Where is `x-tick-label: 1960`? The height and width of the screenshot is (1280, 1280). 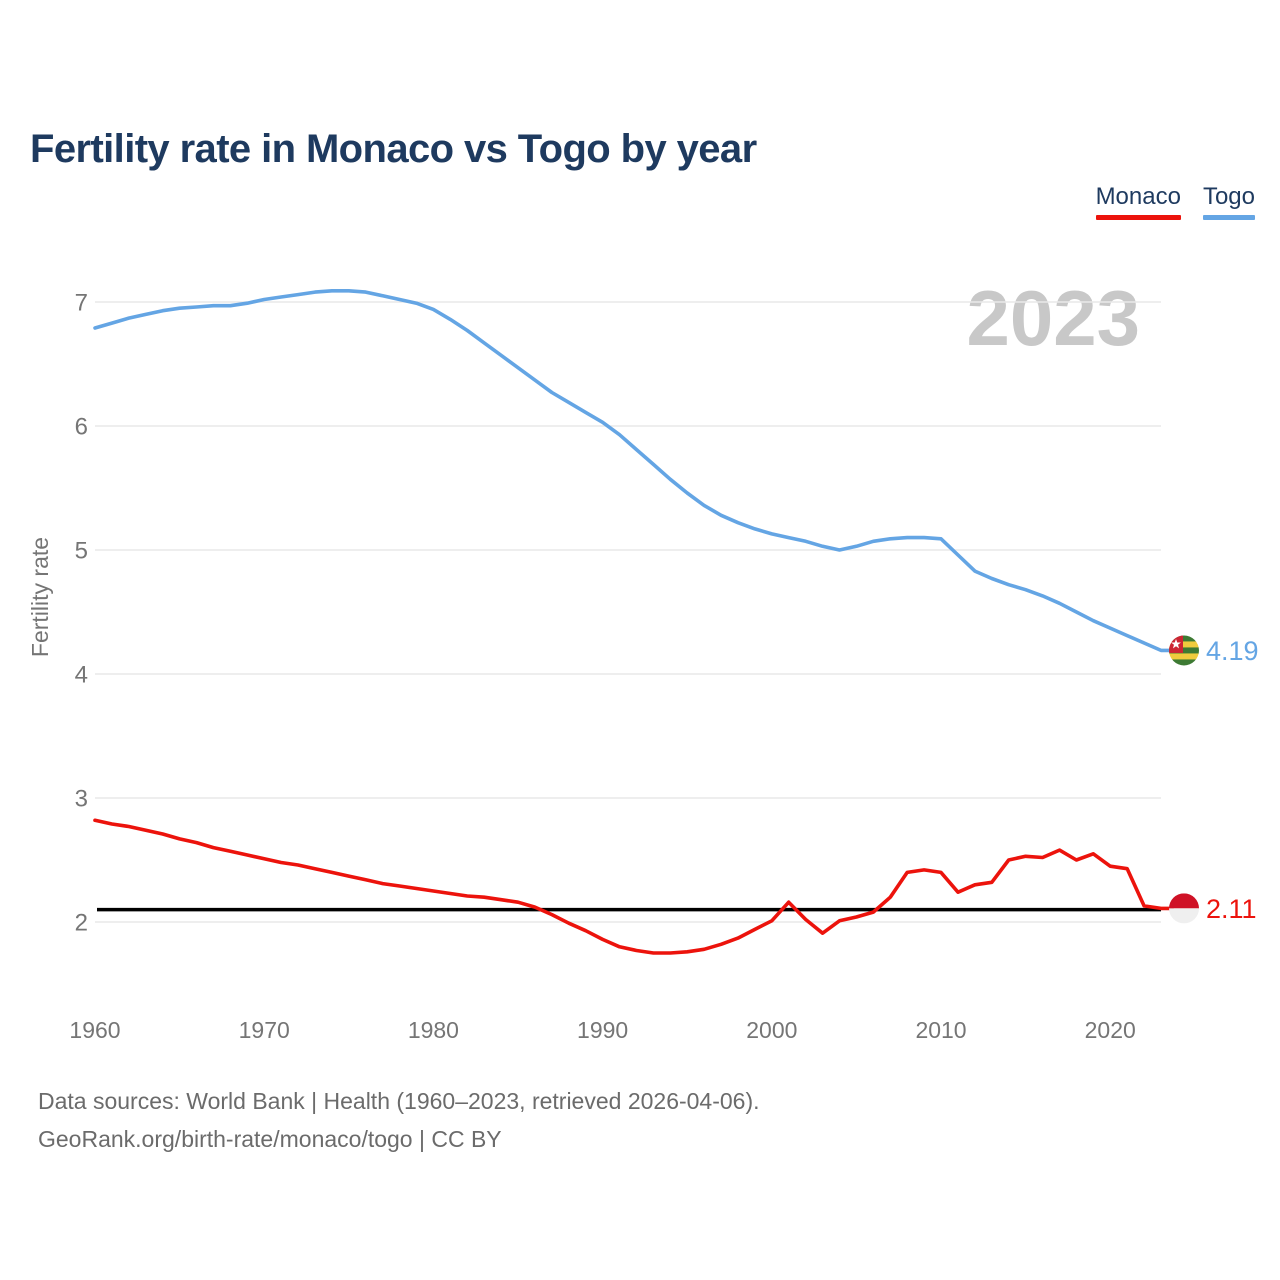
x-tick-label: 1960 is located at coordinates (94, 1030).